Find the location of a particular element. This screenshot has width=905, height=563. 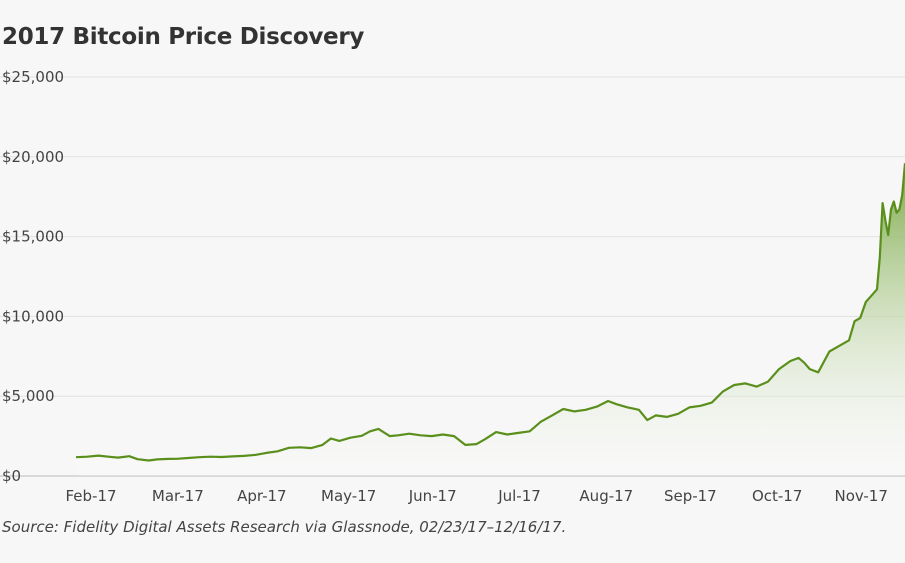

x-tick-label: Sep-17 is located at coordinates (690, 496).